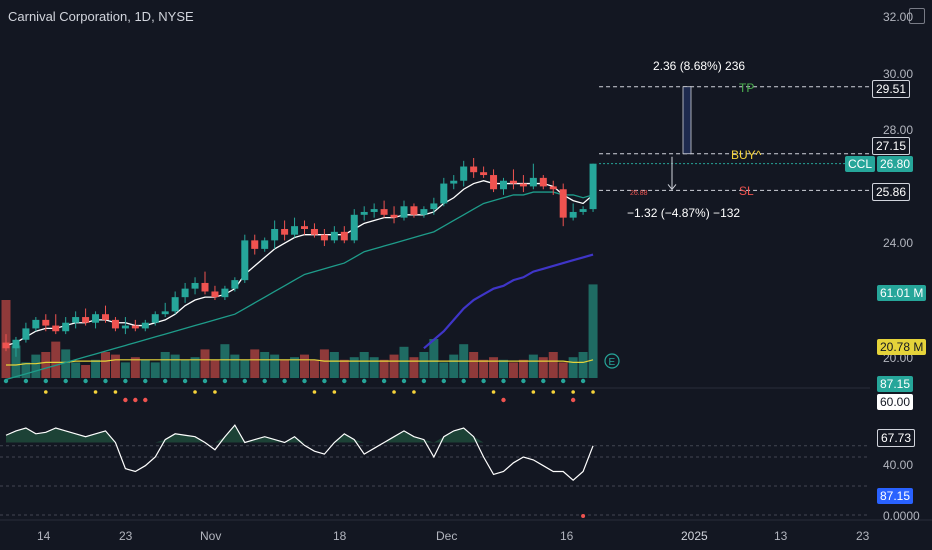 This screenshot has width=932, height=550. I want to click on tp-price-label: 29.51, so click(891, 89).